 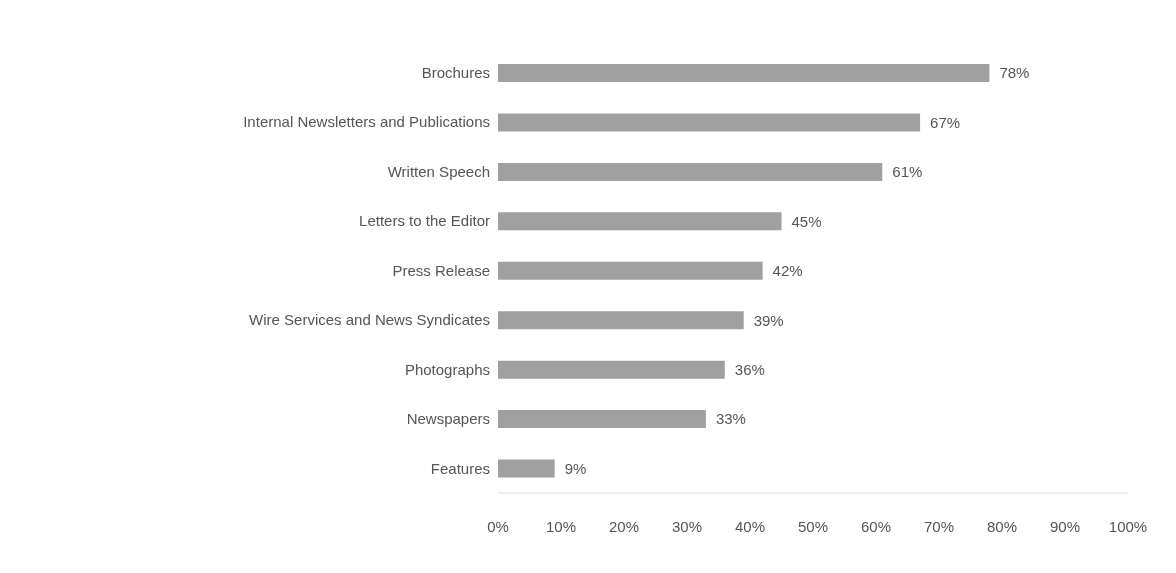 I want to click on x-tick-label: 0%, so click(x=498, y=526).